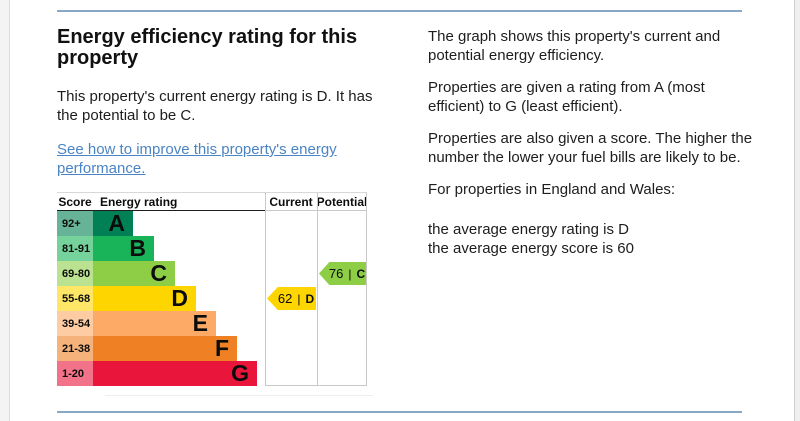 Image resolution: width=800 pixels, height=421 pixels. Describe the element at coordinates (134, 273) in the screenshot. I see `rating-bar-c: C` at that location.